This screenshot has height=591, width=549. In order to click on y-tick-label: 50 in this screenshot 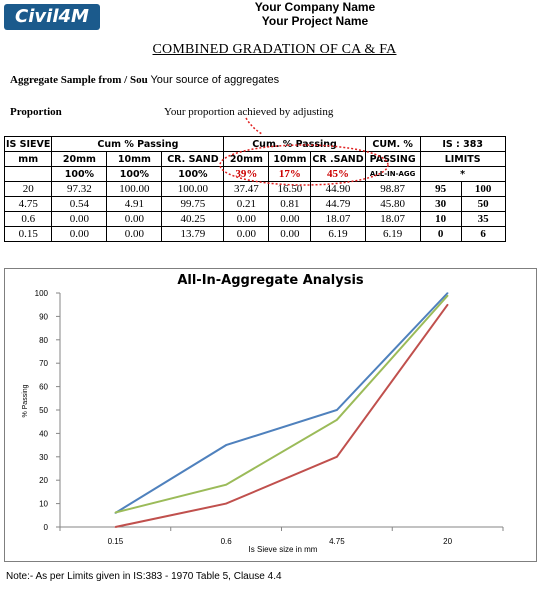, I will do `click(43, 410)`.